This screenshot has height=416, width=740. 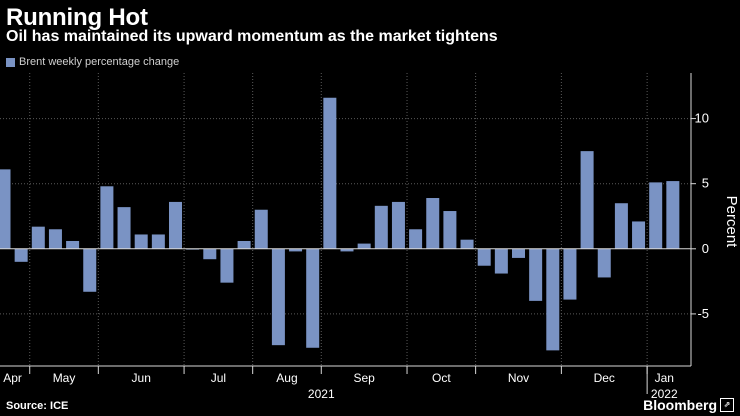 I want to click on x-tick-label: Jul, so click(x=218, y=378).